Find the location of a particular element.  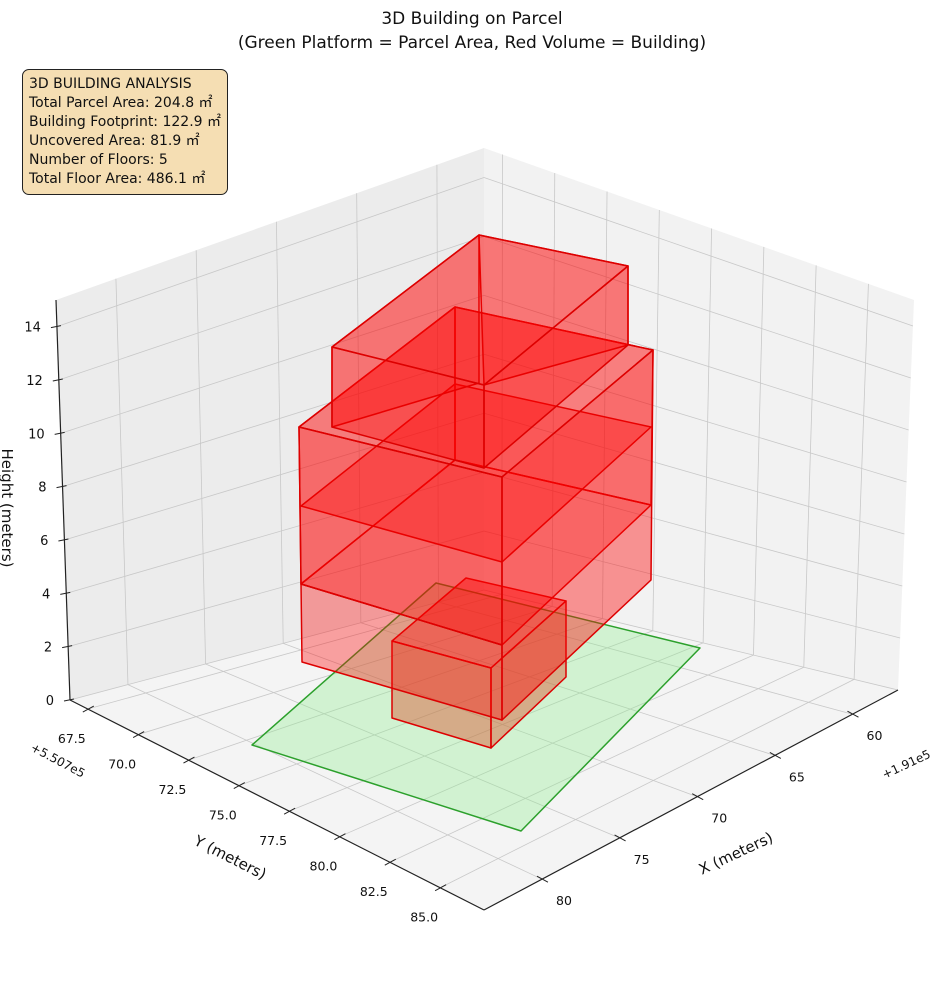

y-axis-line is located at coordinates (277, 805).